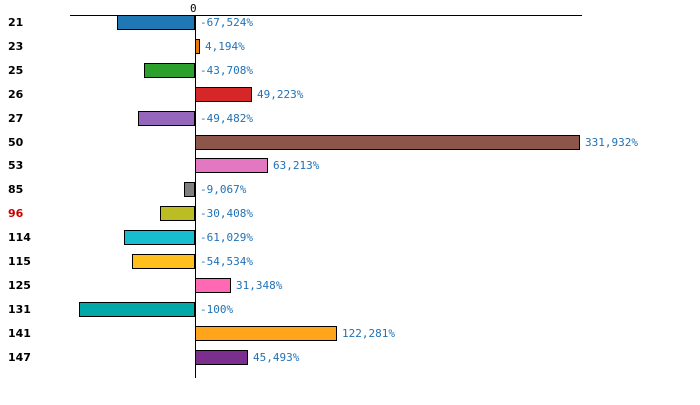 This screenshot has width=700, height=405. Describe the element at coordinates (368, 333) in the screenshot. I see `value-label: 122,281%` at that location.